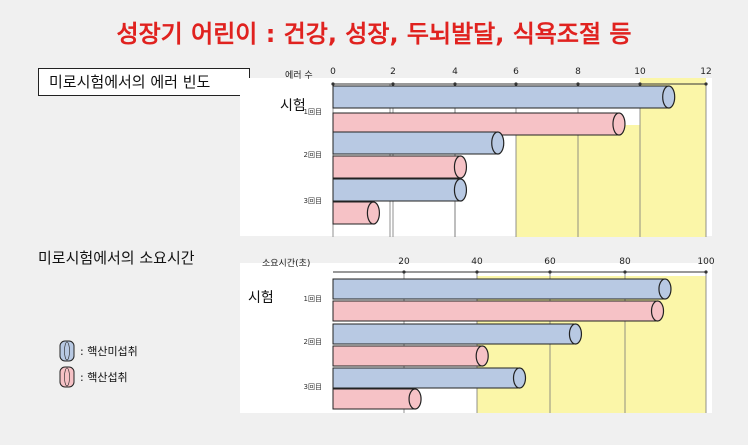  What do you see at coordinates (313, 299) in the screenshot?
I see `chart2-category-label: 1回目` at bounding box center [313, 299].